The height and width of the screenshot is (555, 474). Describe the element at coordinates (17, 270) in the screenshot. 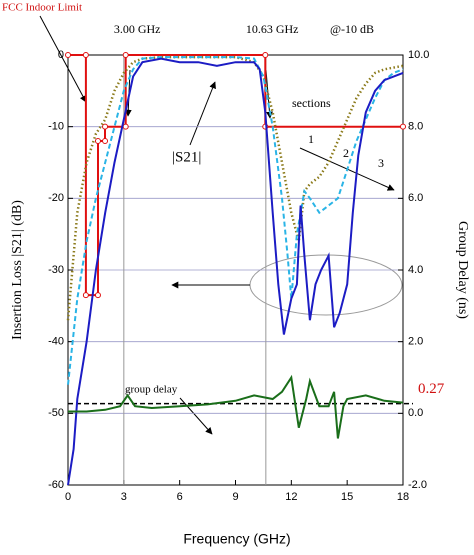

I see `y-axis-label: Insertion Loss |S21| (dB)` at that location.